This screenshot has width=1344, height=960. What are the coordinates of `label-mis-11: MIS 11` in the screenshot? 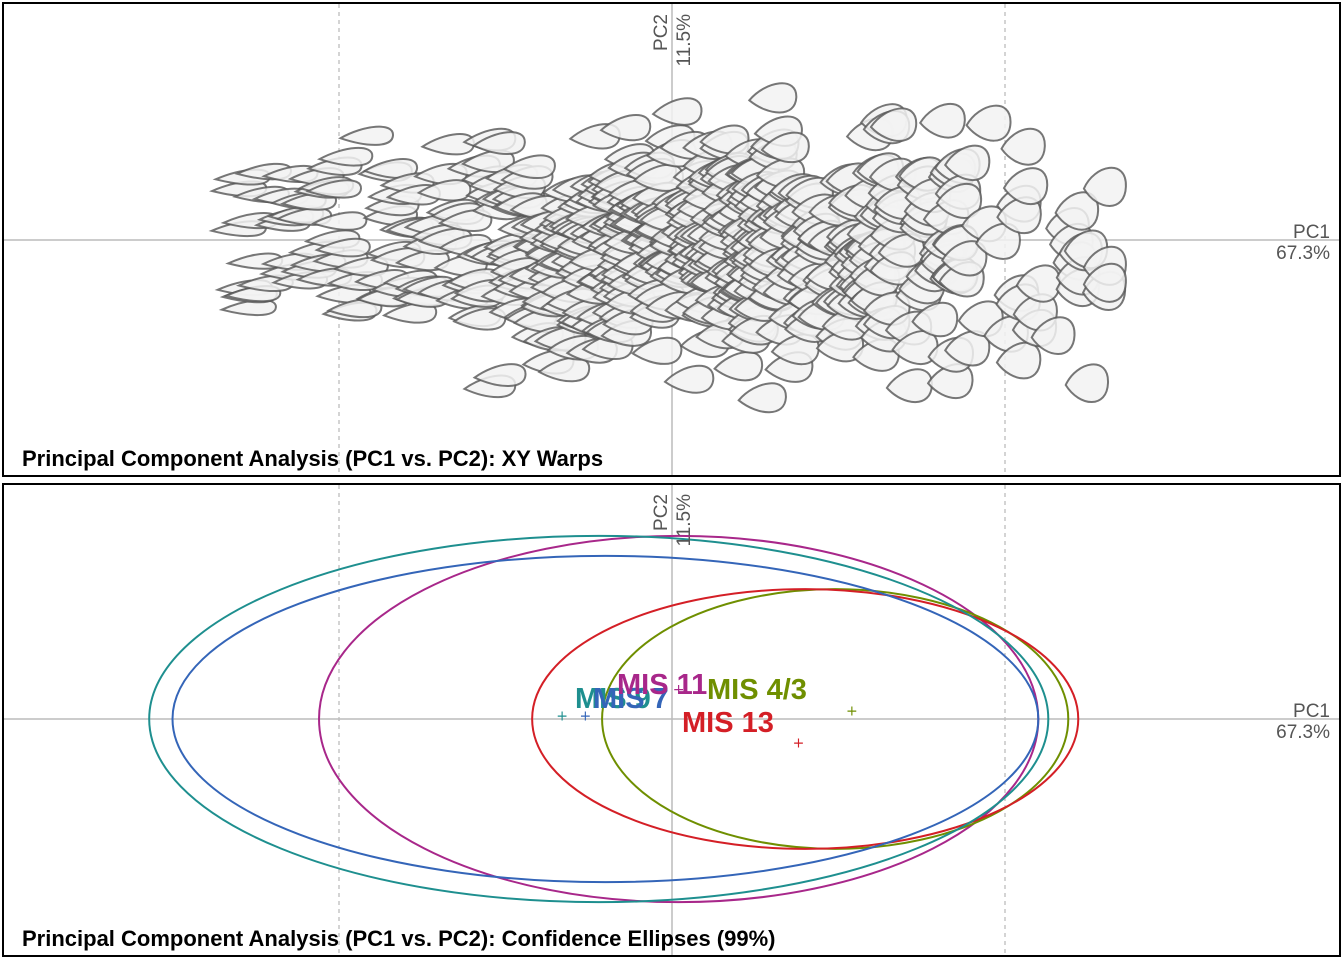 It's located at (662, 685).